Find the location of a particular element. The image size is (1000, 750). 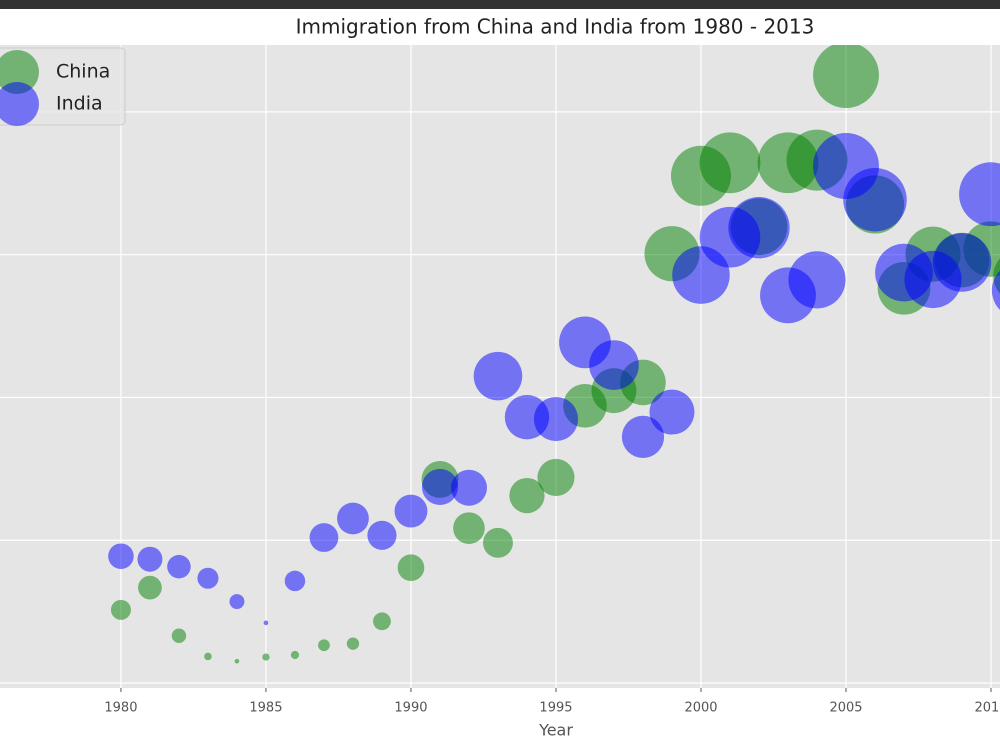

legend: China India is located at coordinates (63, 86).